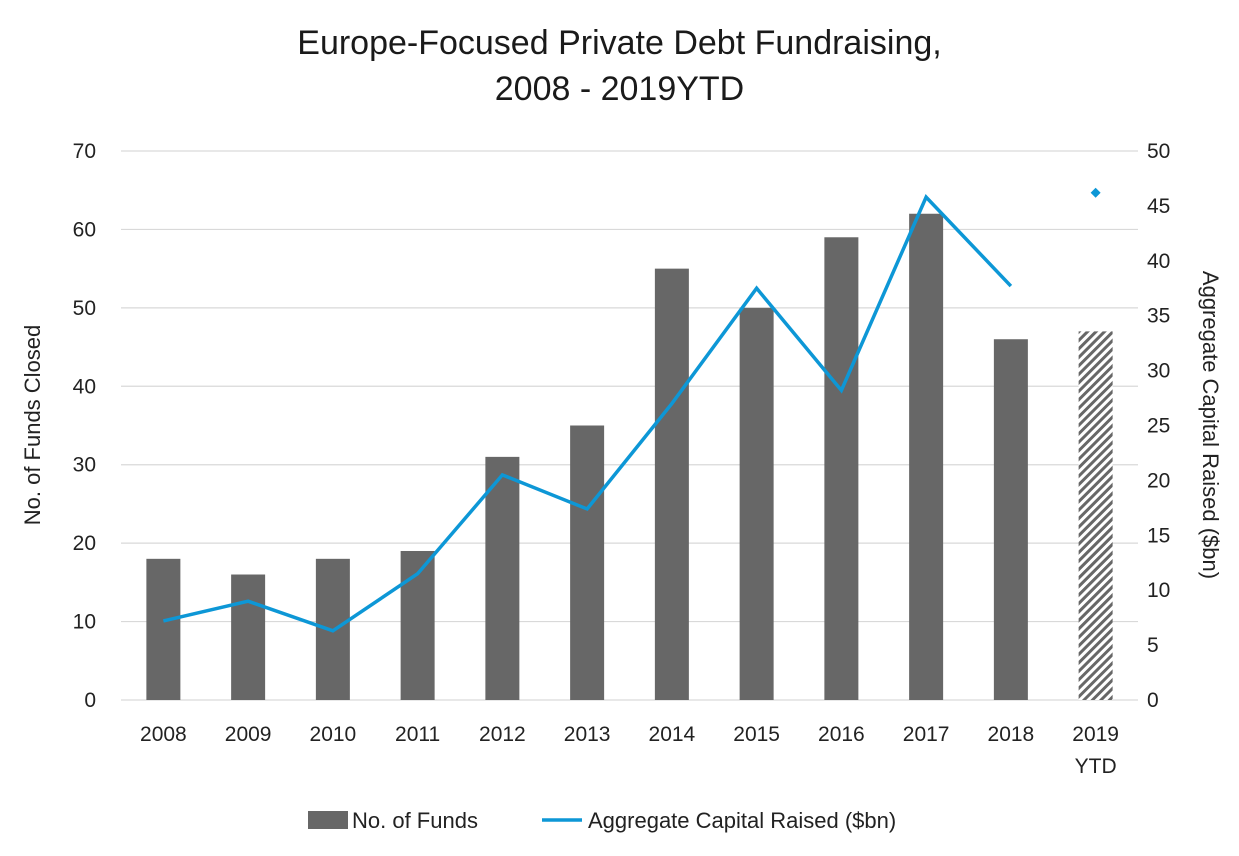  Describe the element at coordinates (926, 734) in the screenshot. I see `x-tick-label: 2017` at that location.